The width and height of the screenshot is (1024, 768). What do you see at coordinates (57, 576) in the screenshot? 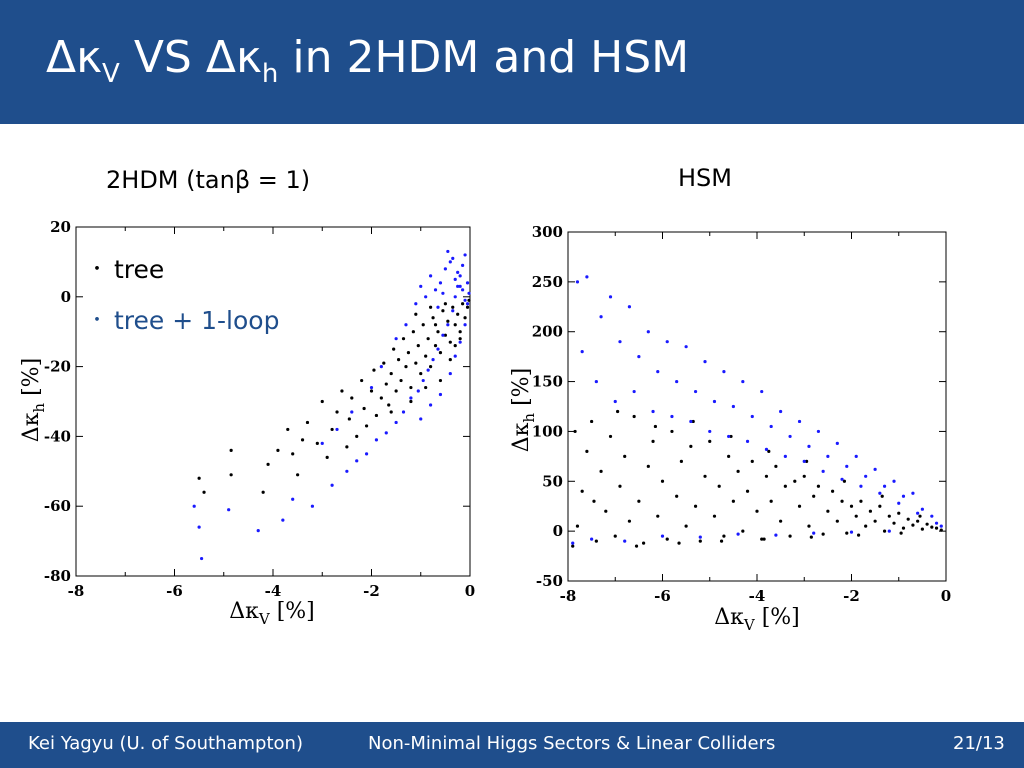
I see `y-tick-label: -80` at bounding box center [57, 576].